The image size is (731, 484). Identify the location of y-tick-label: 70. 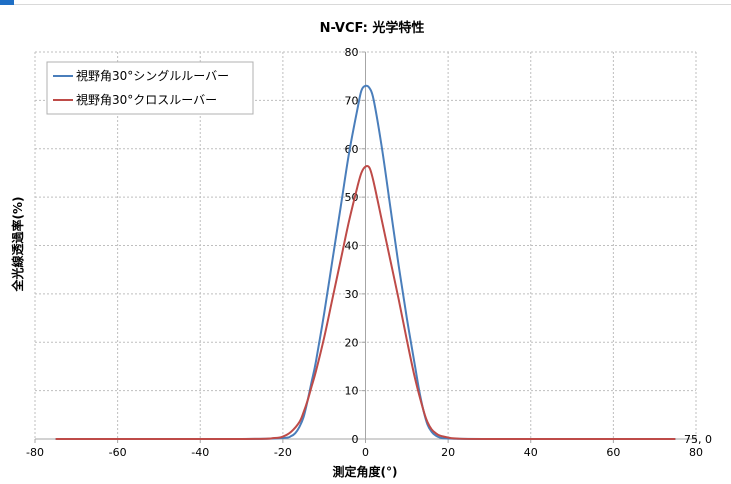
(352, 100).